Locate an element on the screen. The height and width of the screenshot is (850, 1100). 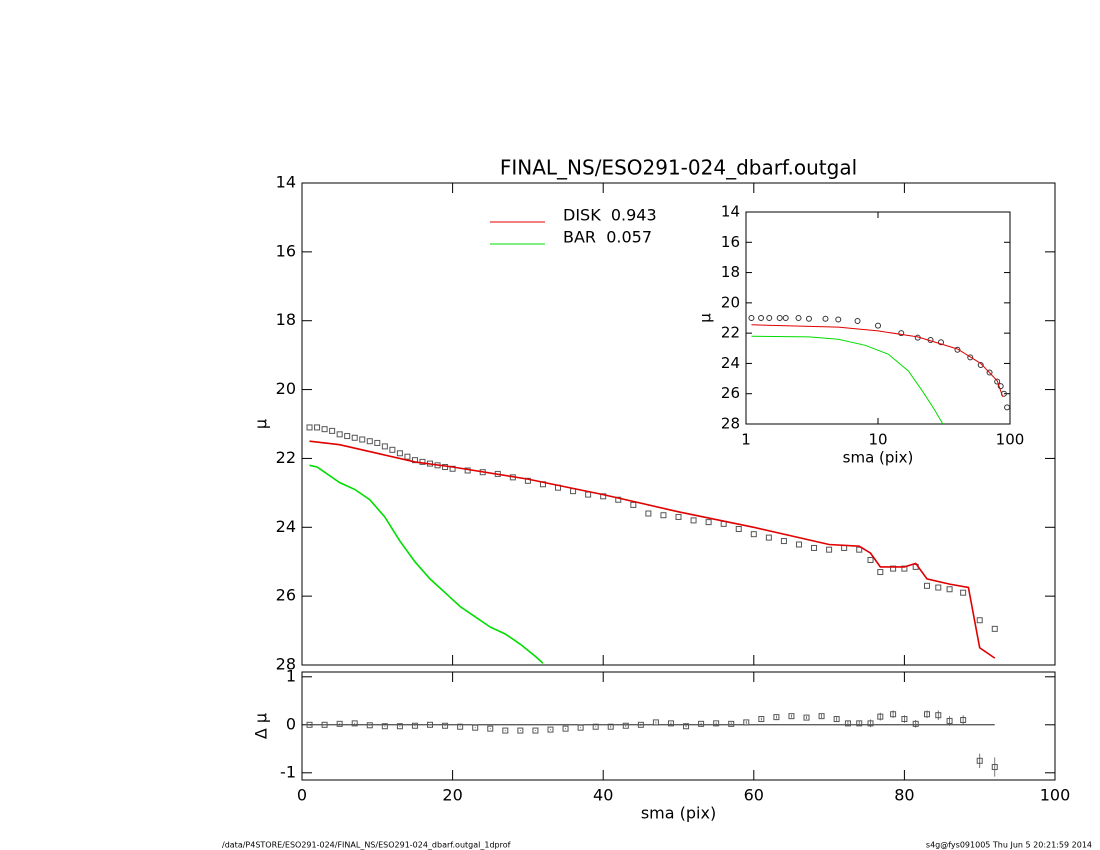
x-axis-label: sma (pix) is located at coordinates (678, 813).